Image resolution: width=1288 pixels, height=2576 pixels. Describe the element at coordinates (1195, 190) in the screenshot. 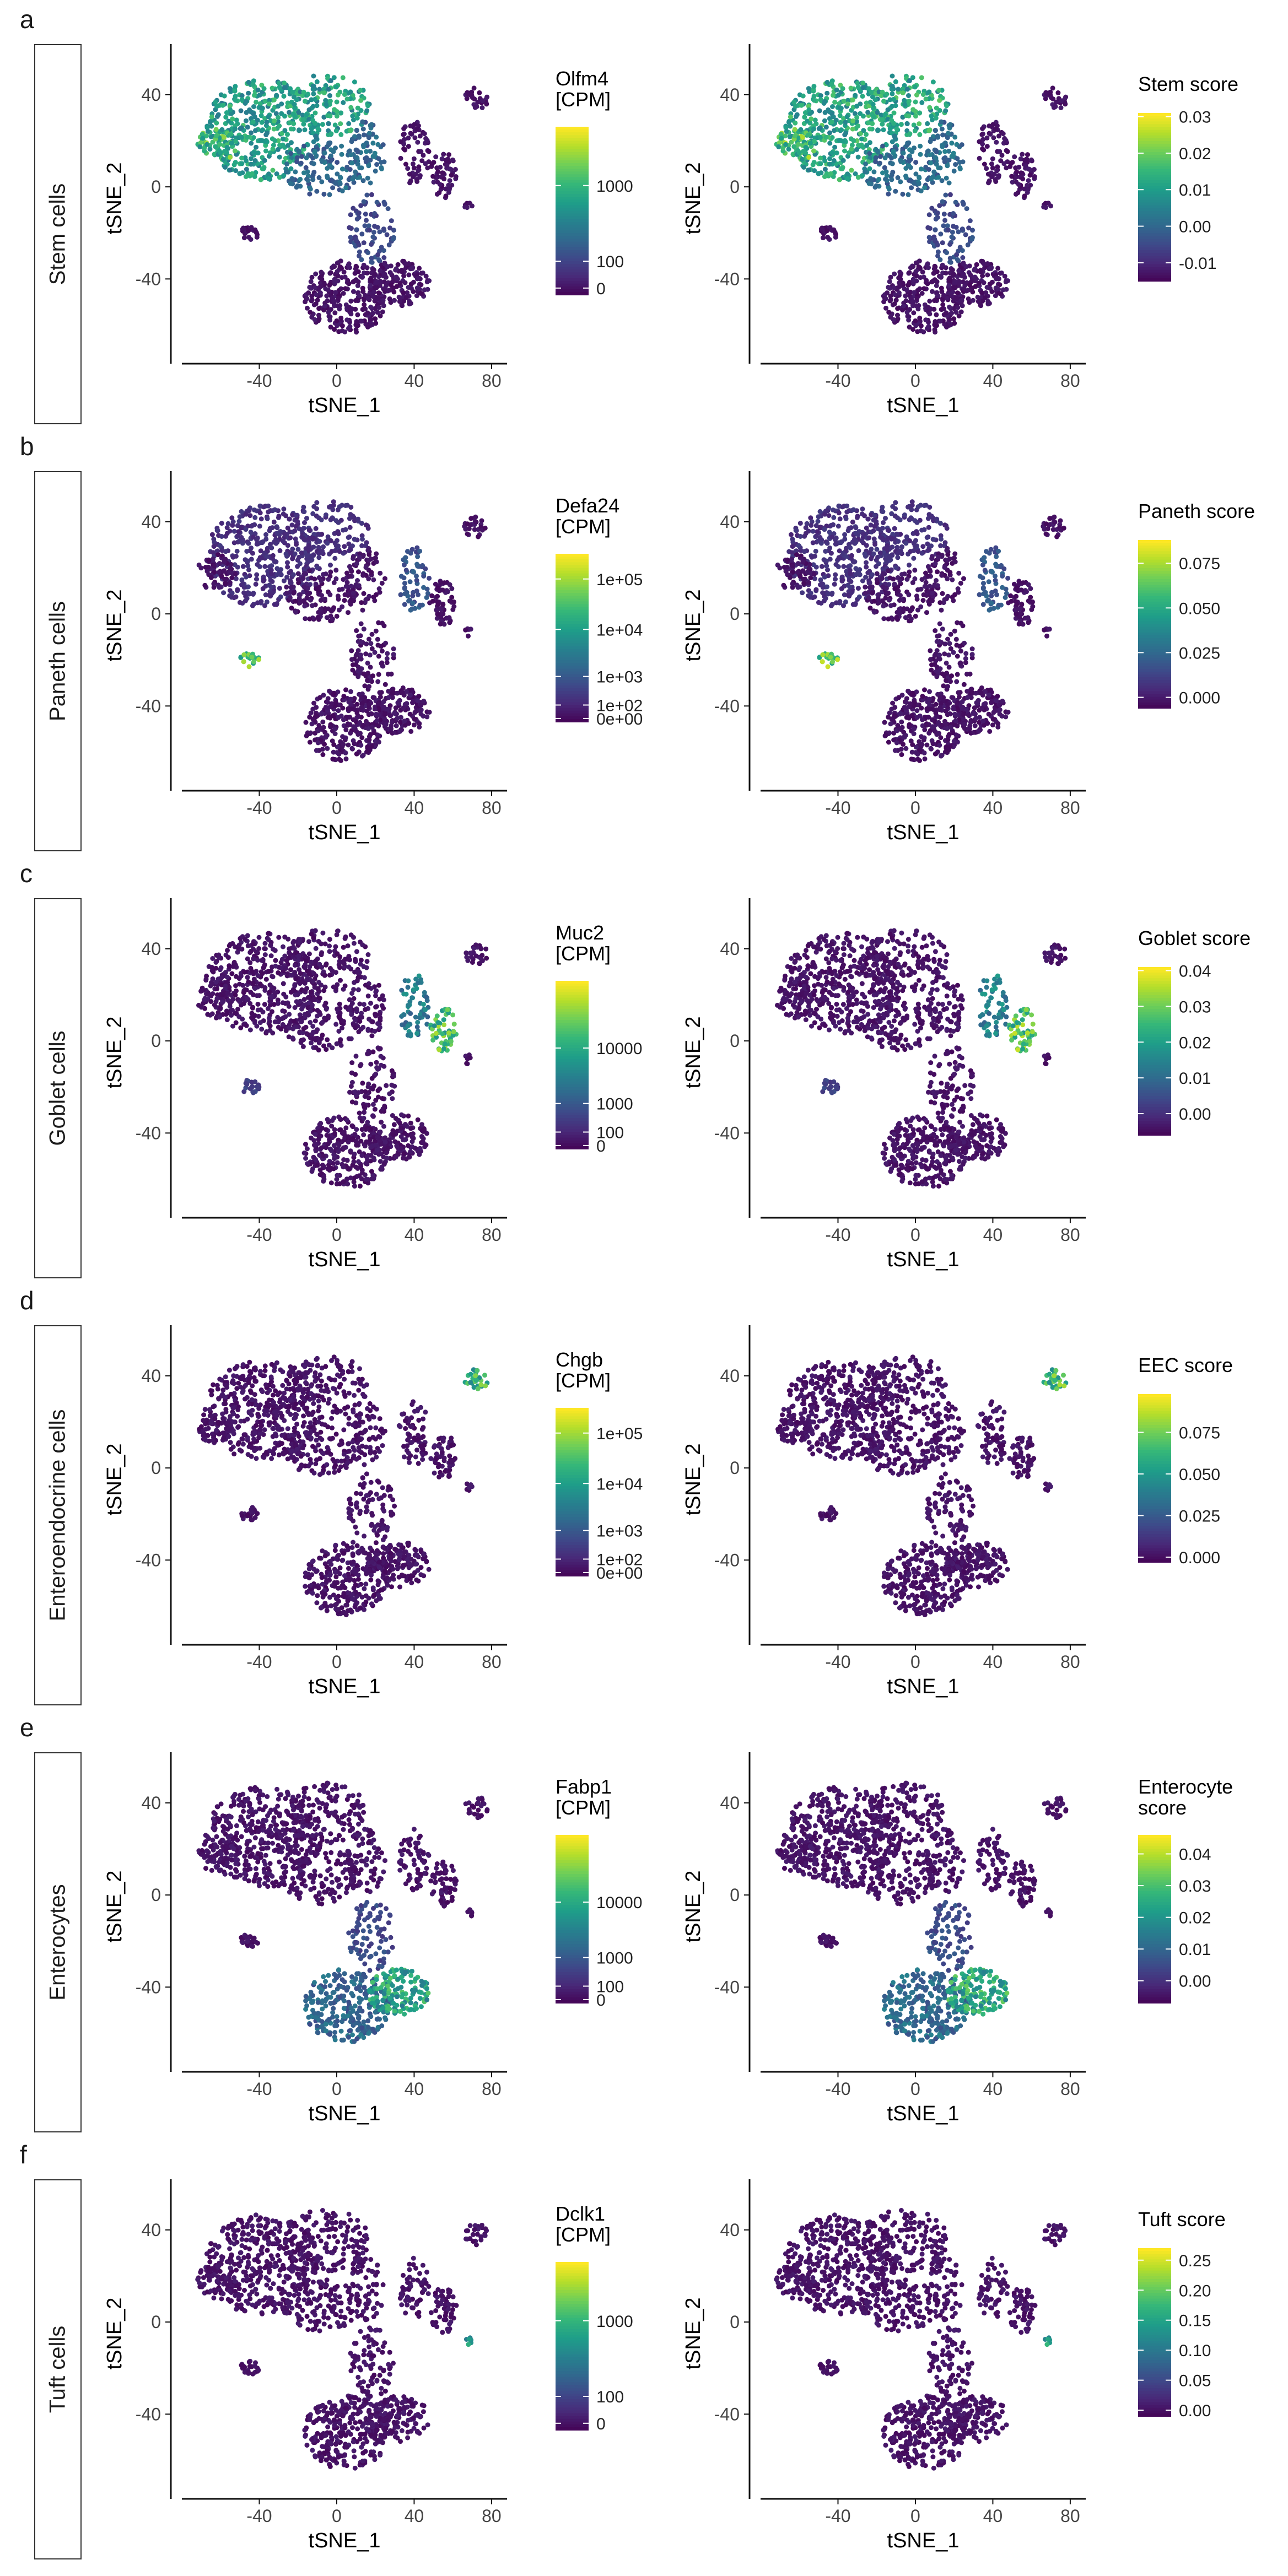

I see `colorbar-tick-label: 0.01` at that location.